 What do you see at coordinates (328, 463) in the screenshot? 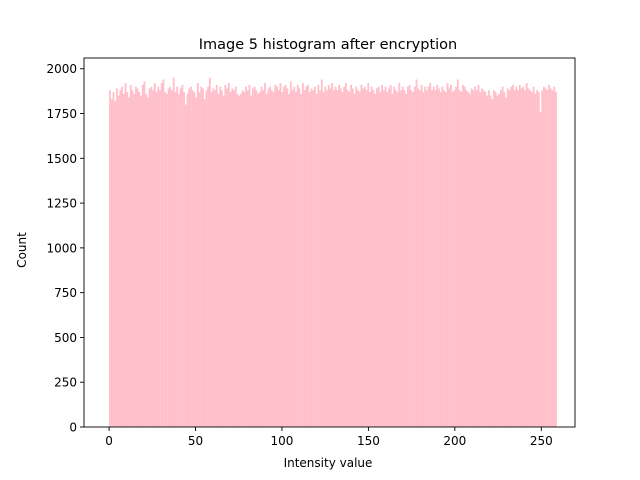
I see `x-axis-label: Intensity value` at bounding box center [328, 463].